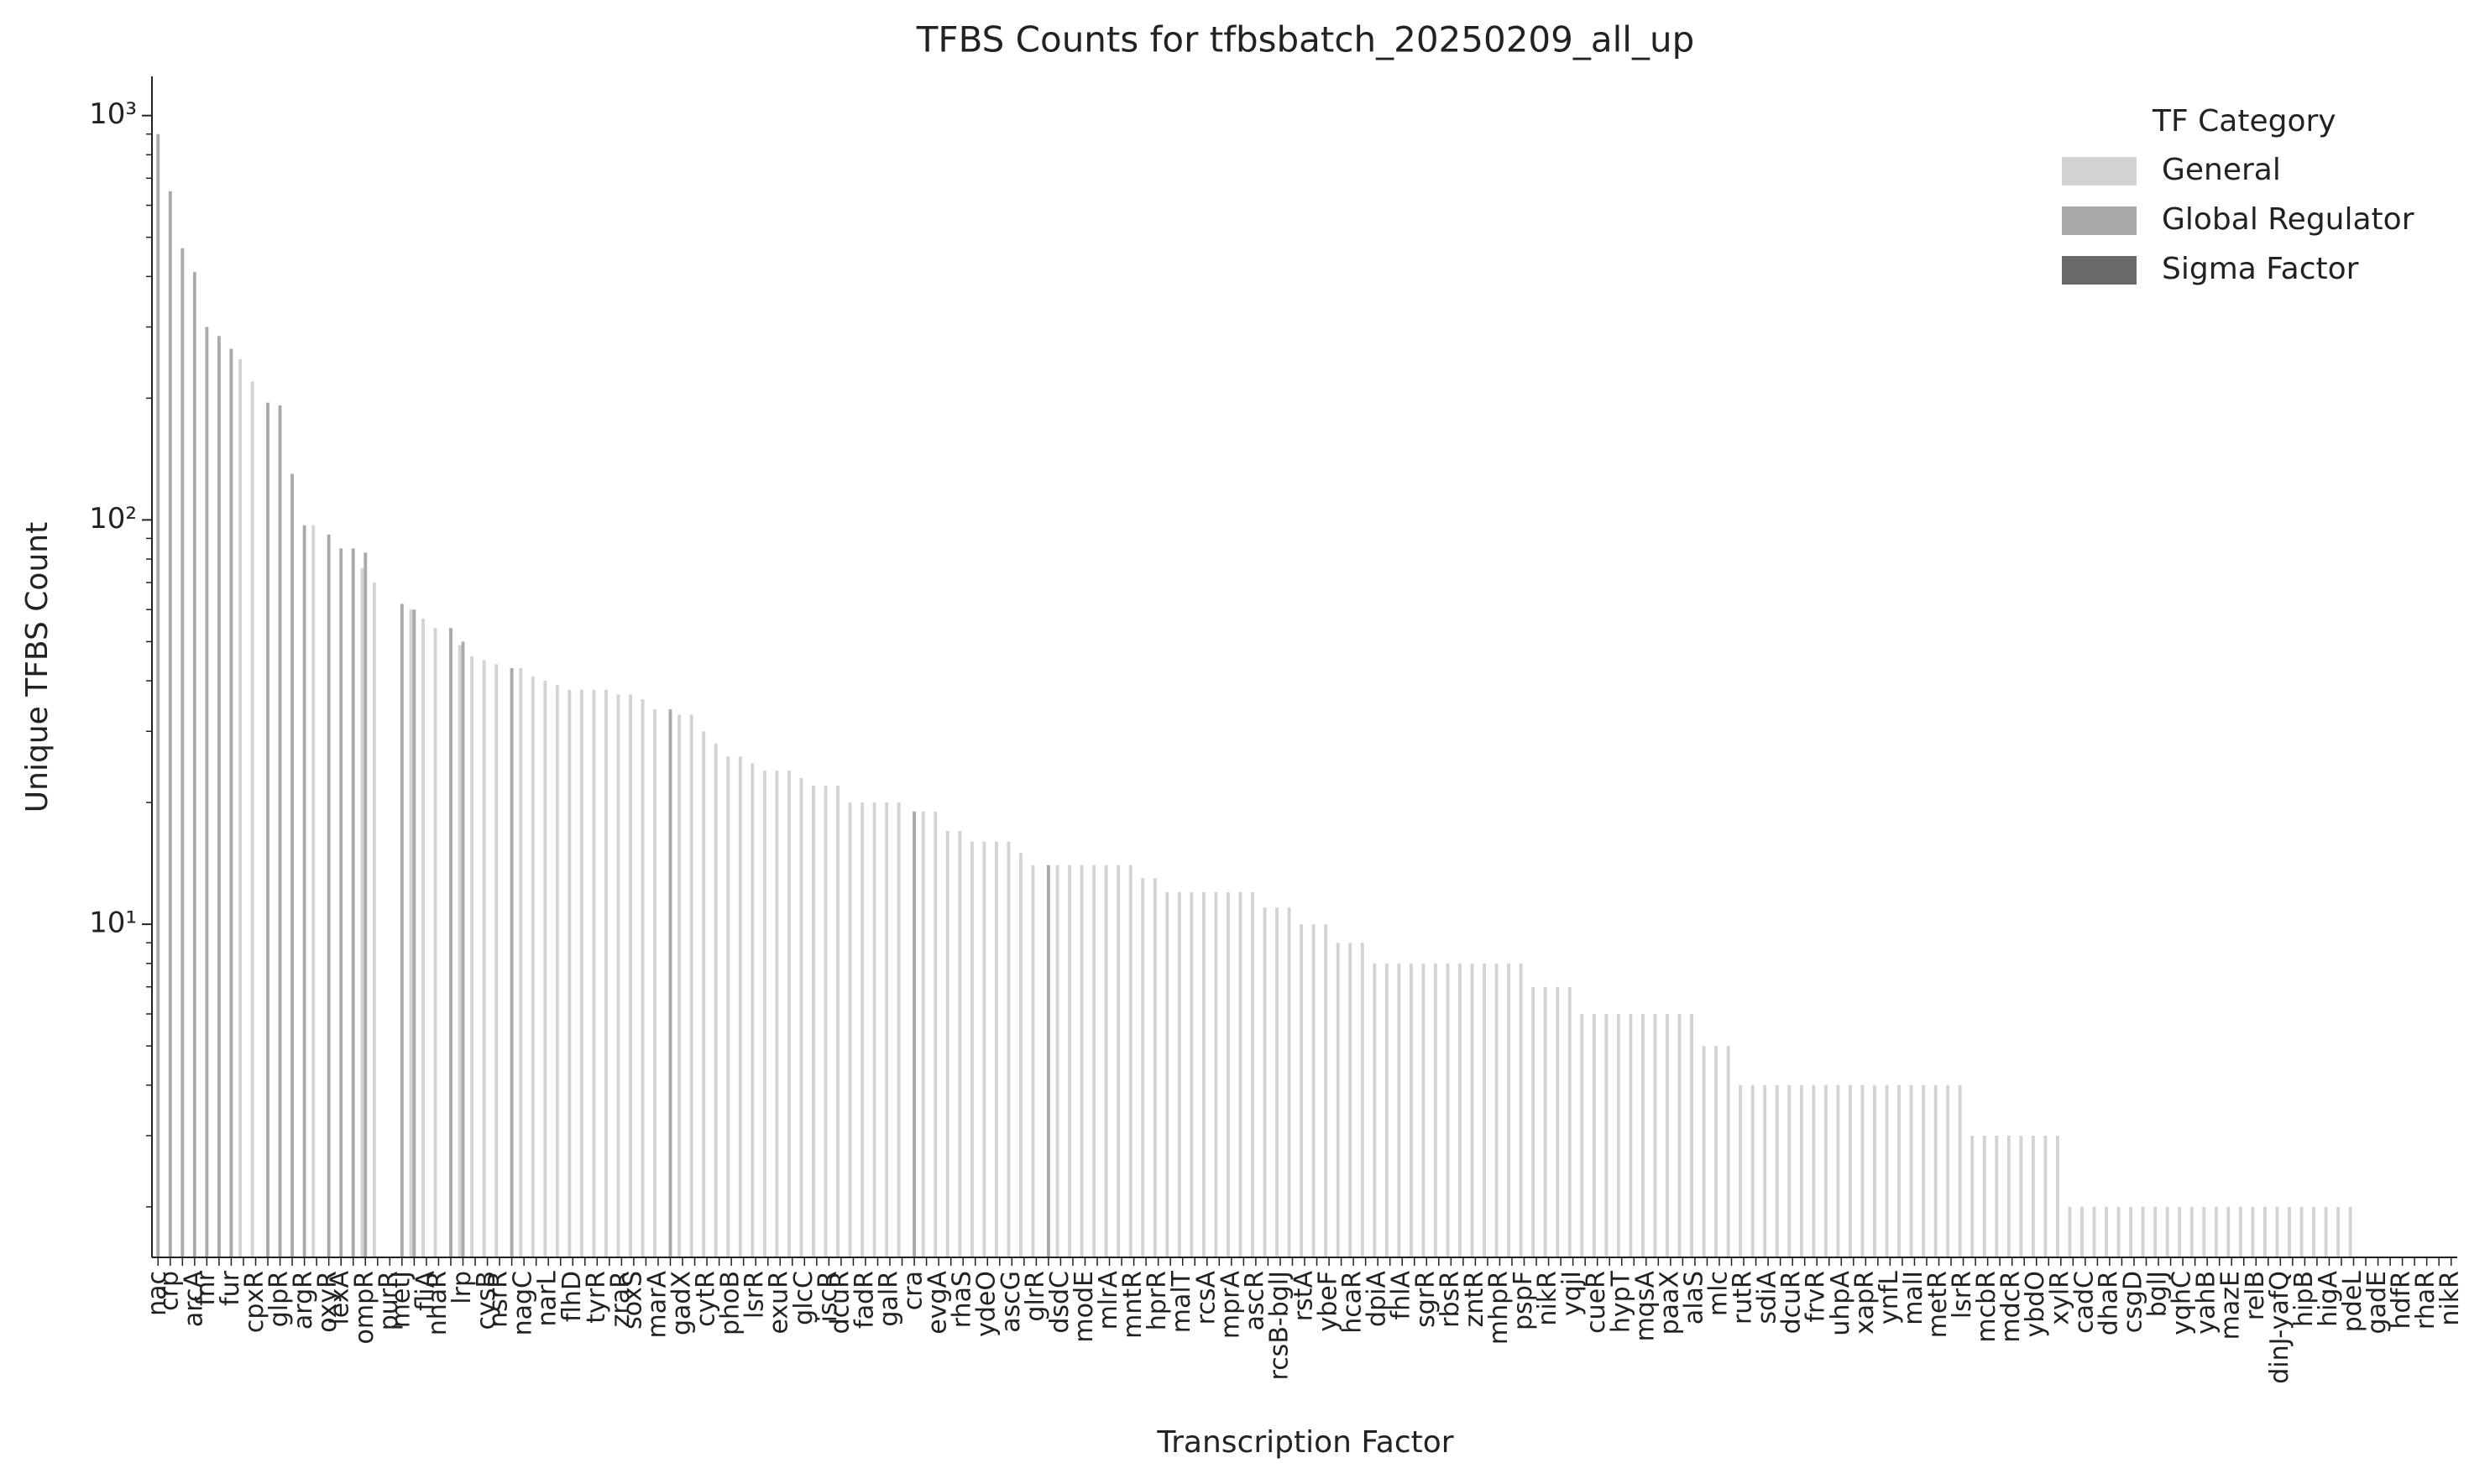  I want to click on x-tick-label: glrR, so click(1035, 1296).